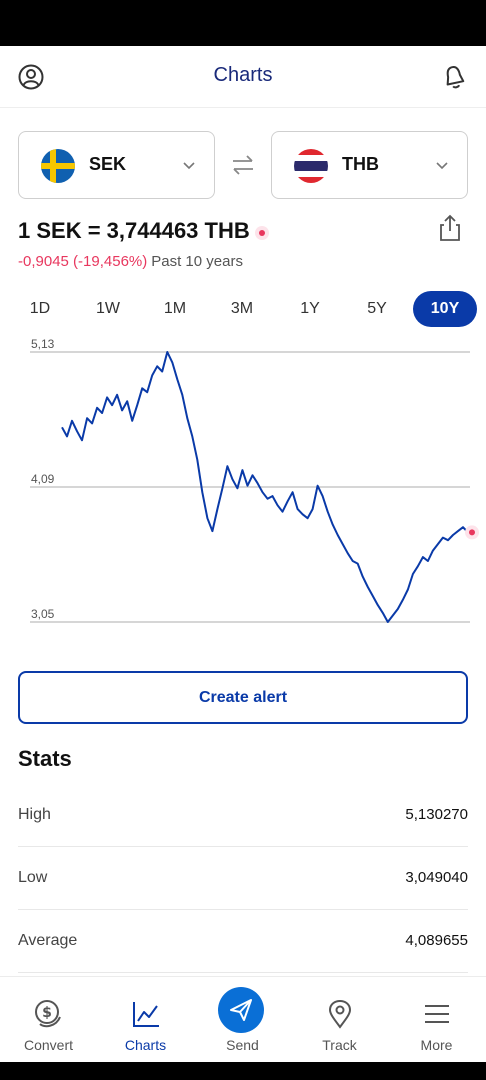 This screenshot has height=1080, width=486. What do you see at coordinates (48, 1045) in the screenshot?
I see `nav-label: Convert` at bounding box center [48, 1045].